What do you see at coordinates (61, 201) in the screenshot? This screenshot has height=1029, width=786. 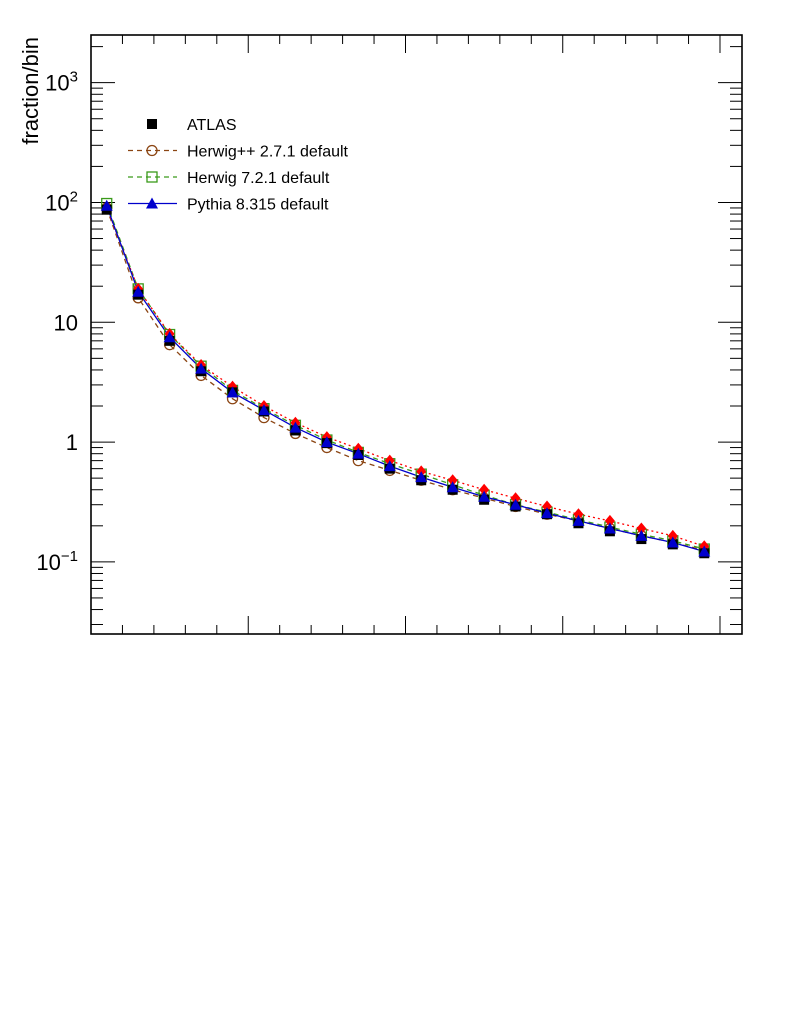 I see `y-tick-label: 10²` at bounding box center [61, 201].